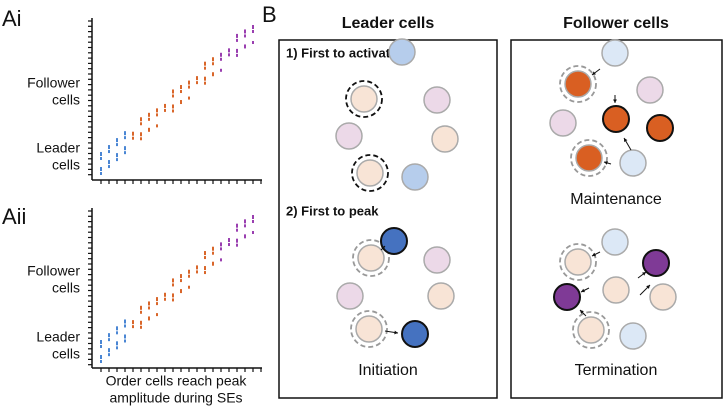  I want to click on panel-label: Aii, so click(14, 216).